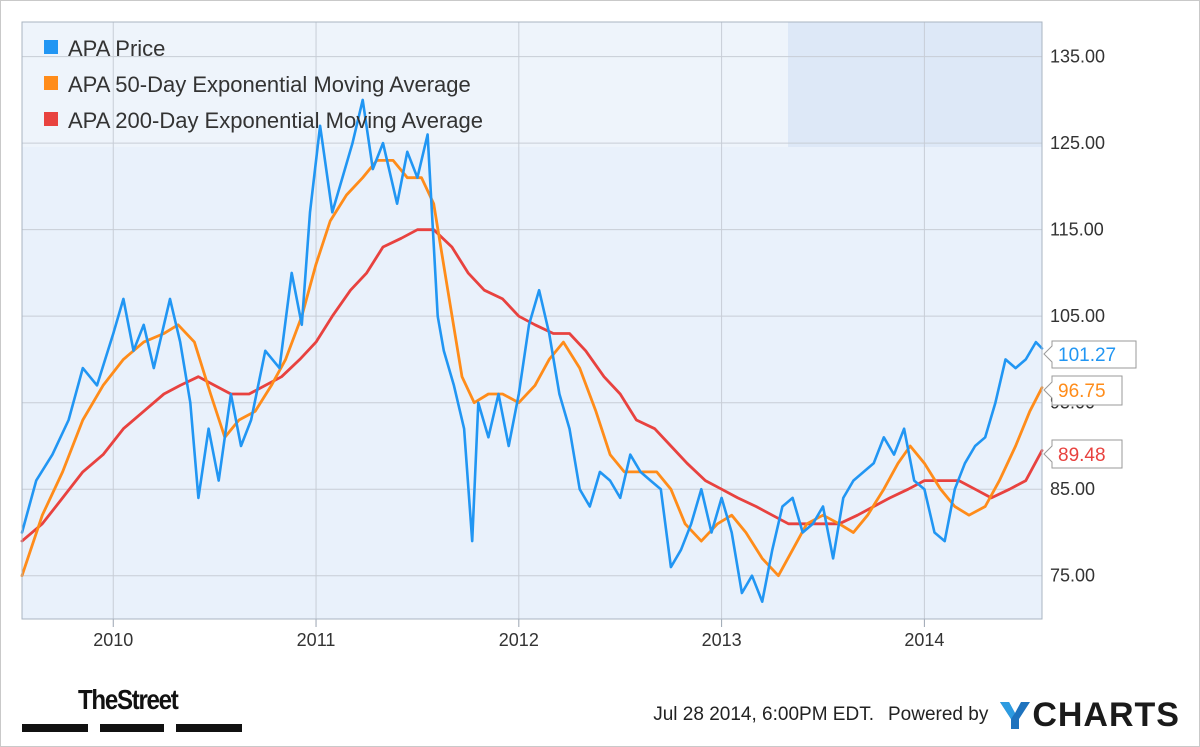  I want to click on footer-timestamp: Jul 28 2014, 6:00PM EDT., so click(763, 714).